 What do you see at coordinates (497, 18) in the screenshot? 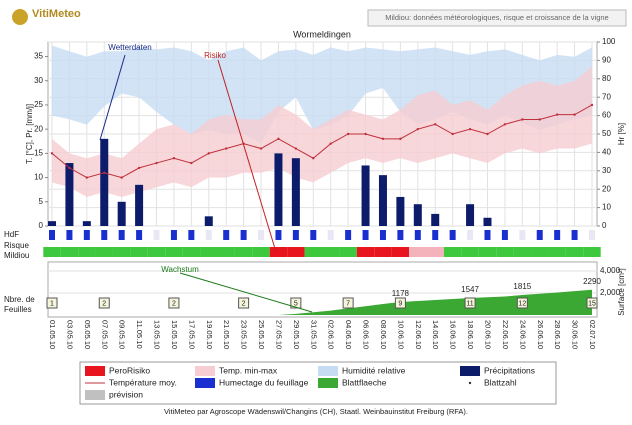
I see `subtitle-box` at bounding box center [497, 18].